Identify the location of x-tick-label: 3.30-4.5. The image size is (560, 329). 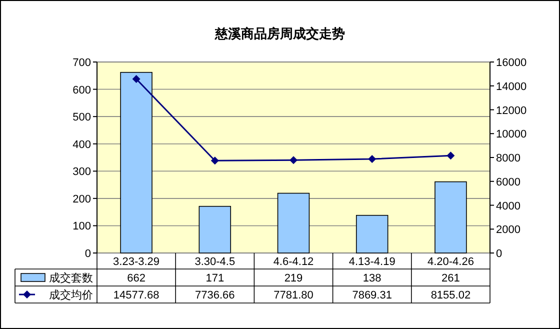
(215, 262).